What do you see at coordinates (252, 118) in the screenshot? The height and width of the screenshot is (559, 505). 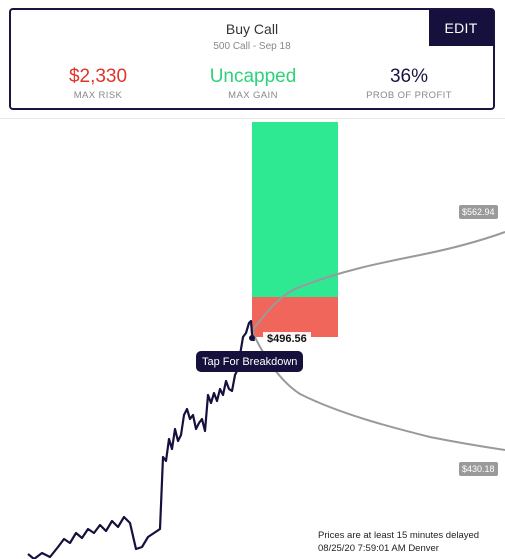 I see `header-divider` at bounding box center [252, 118].